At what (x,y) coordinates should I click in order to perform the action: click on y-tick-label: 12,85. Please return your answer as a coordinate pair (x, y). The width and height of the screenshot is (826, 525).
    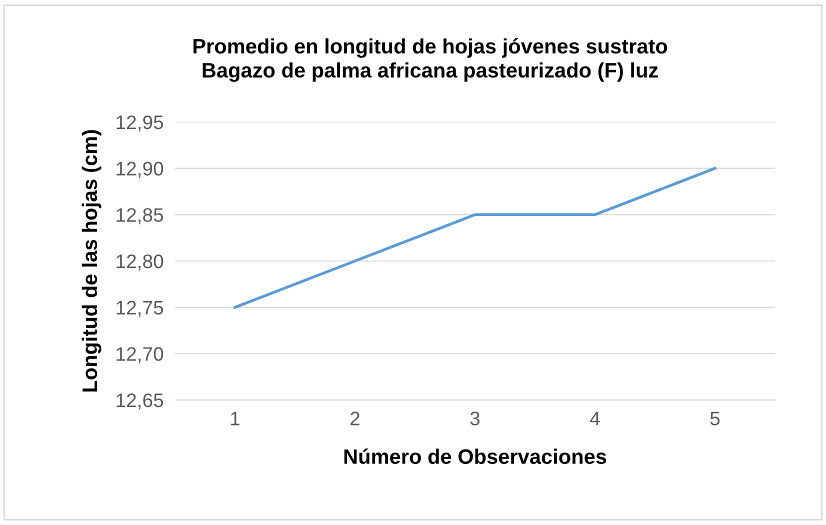
    Looking at the image, I should click on (140, 216).